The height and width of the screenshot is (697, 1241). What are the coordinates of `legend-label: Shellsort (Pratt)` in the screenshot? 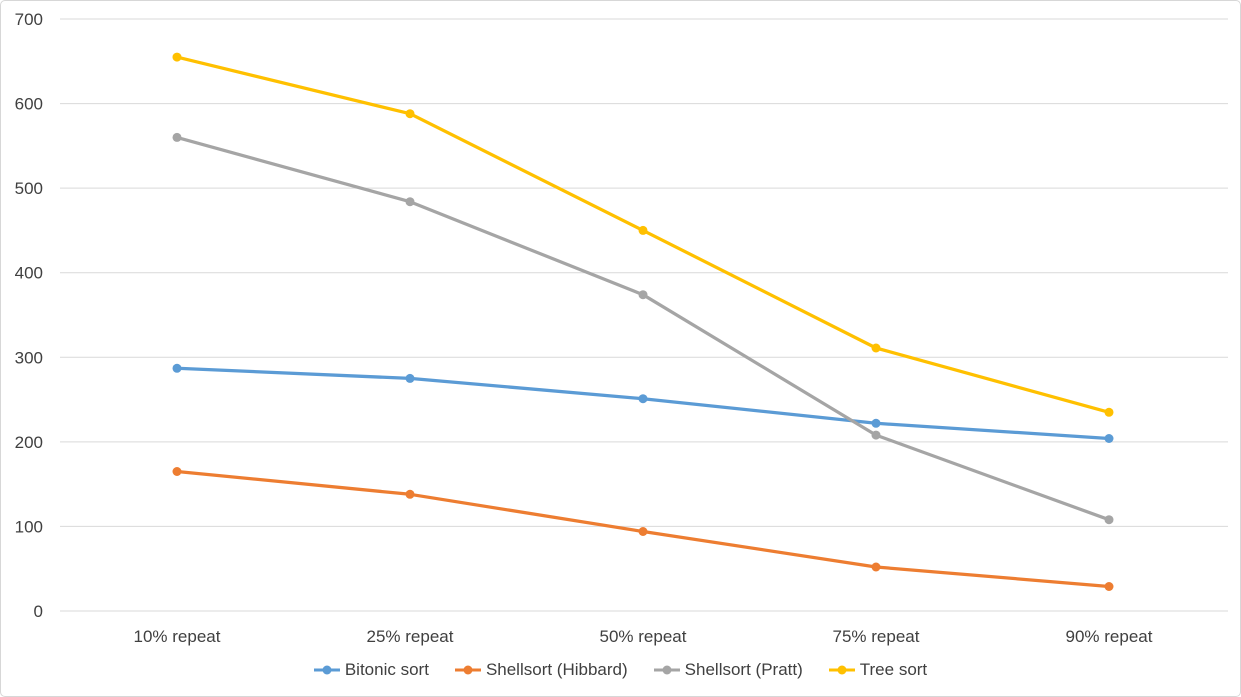 It's located at (743, 669).